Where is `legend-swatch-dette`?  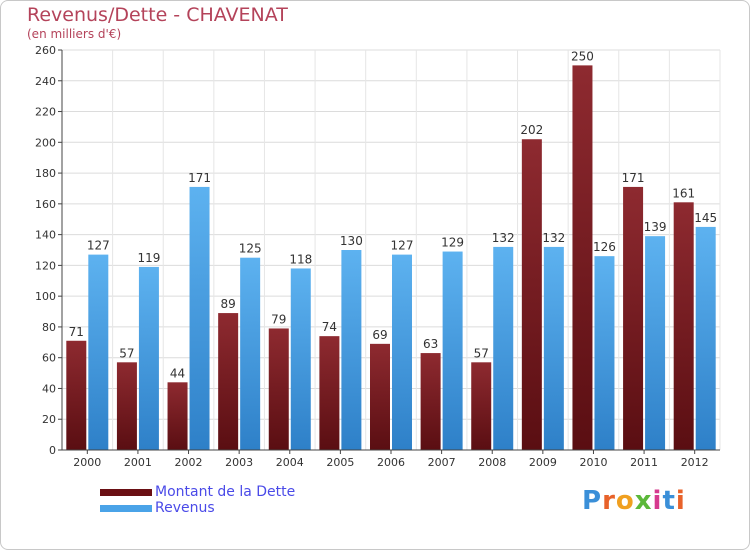
legend-swatch-dette is located at coordinates (126, 492).